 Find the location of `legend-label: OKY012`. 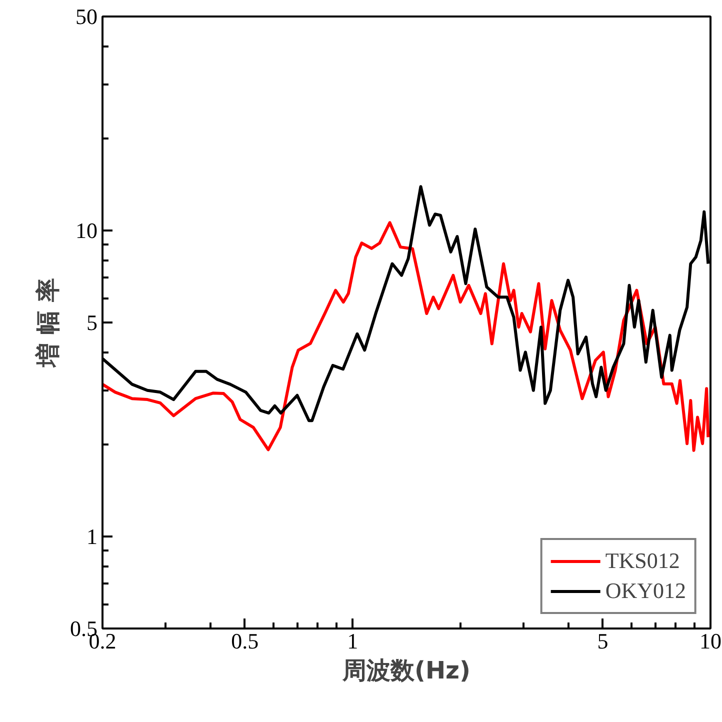

legend-label: OKY012 is located at coordinates (645, 591).